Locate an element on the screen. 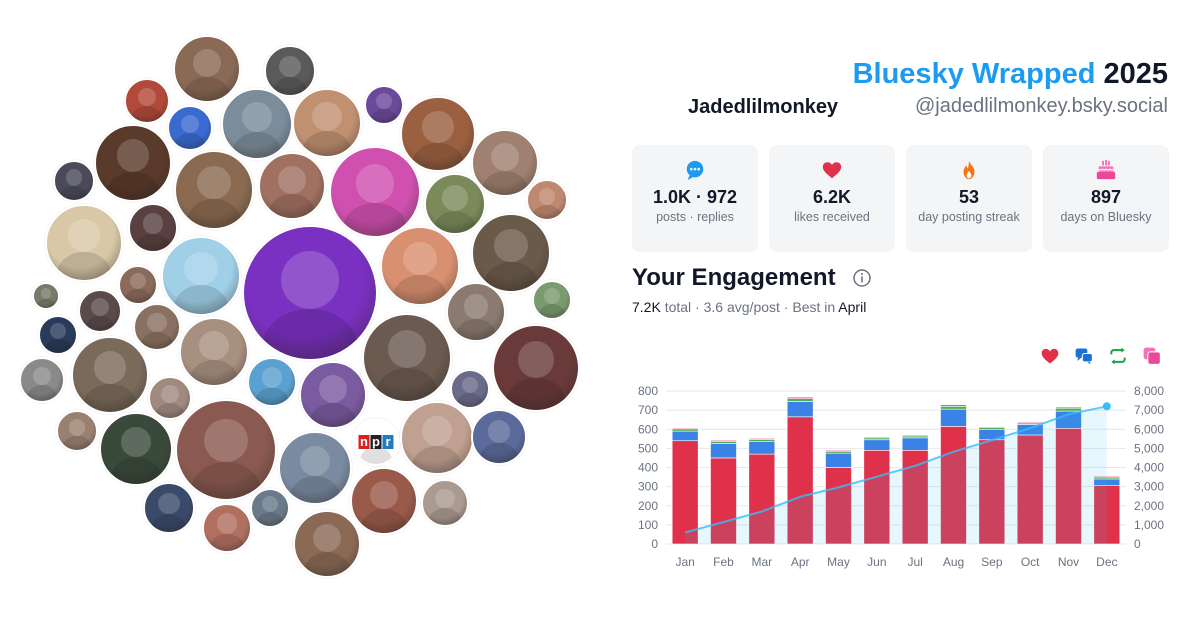 The image size is (1200, 630). y2-tick-label: 0 is located at coordinates (1137, 544).